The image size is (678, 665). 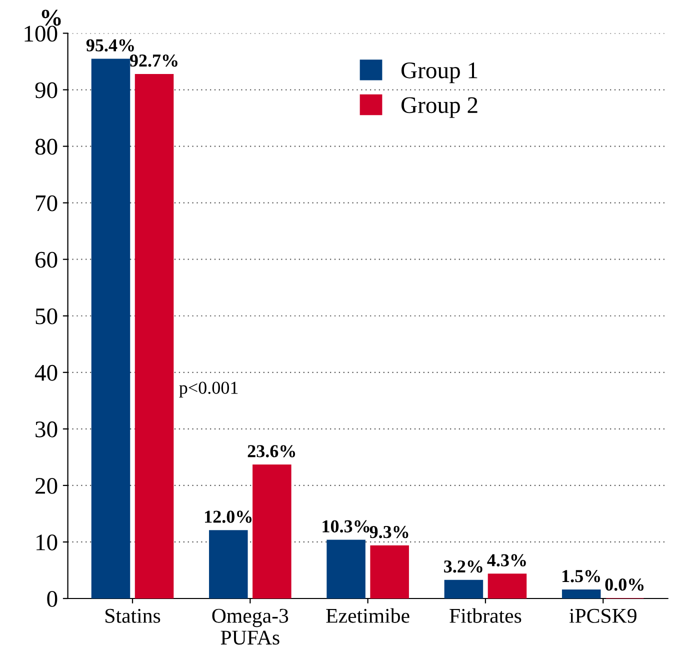 I want to click on legend-label: Group 1, so click(x=440, y=73).